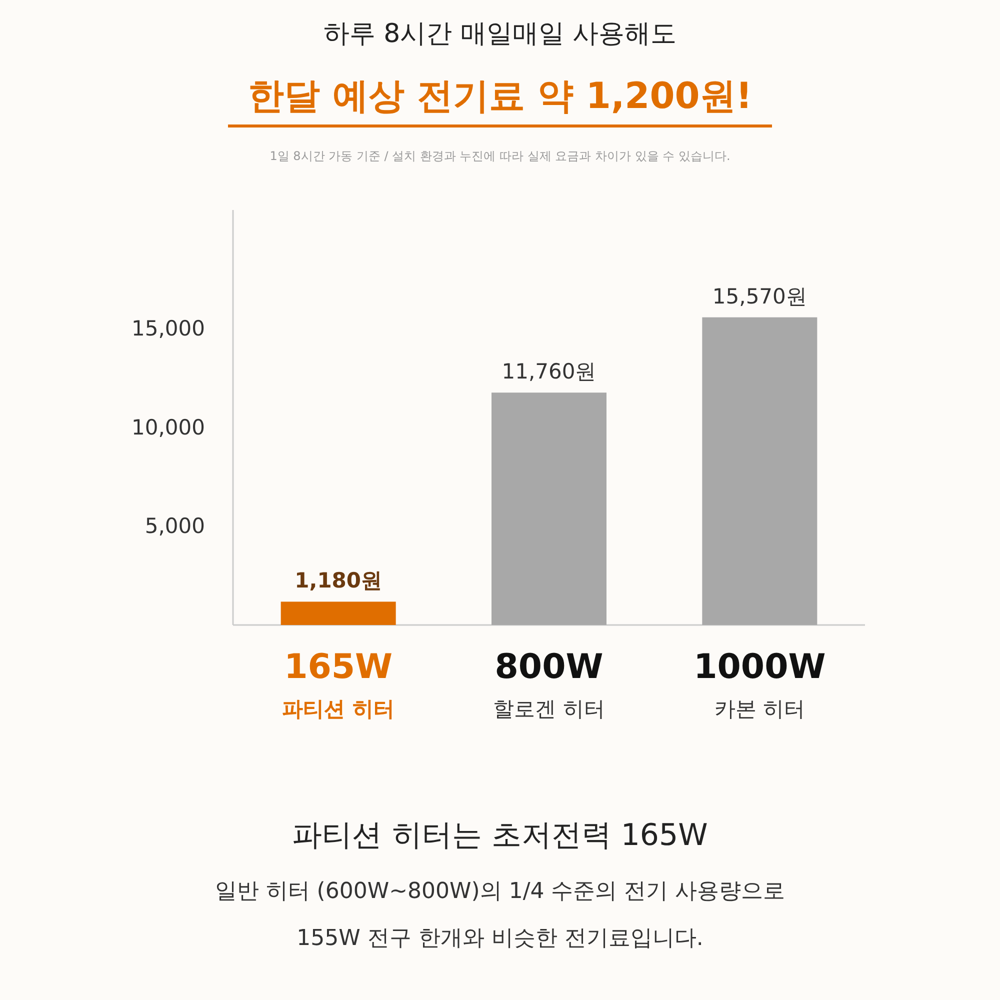  Describe the element at coordinates (338, 580) in the screenshot. I see `data-label: 1,180원` at that location.